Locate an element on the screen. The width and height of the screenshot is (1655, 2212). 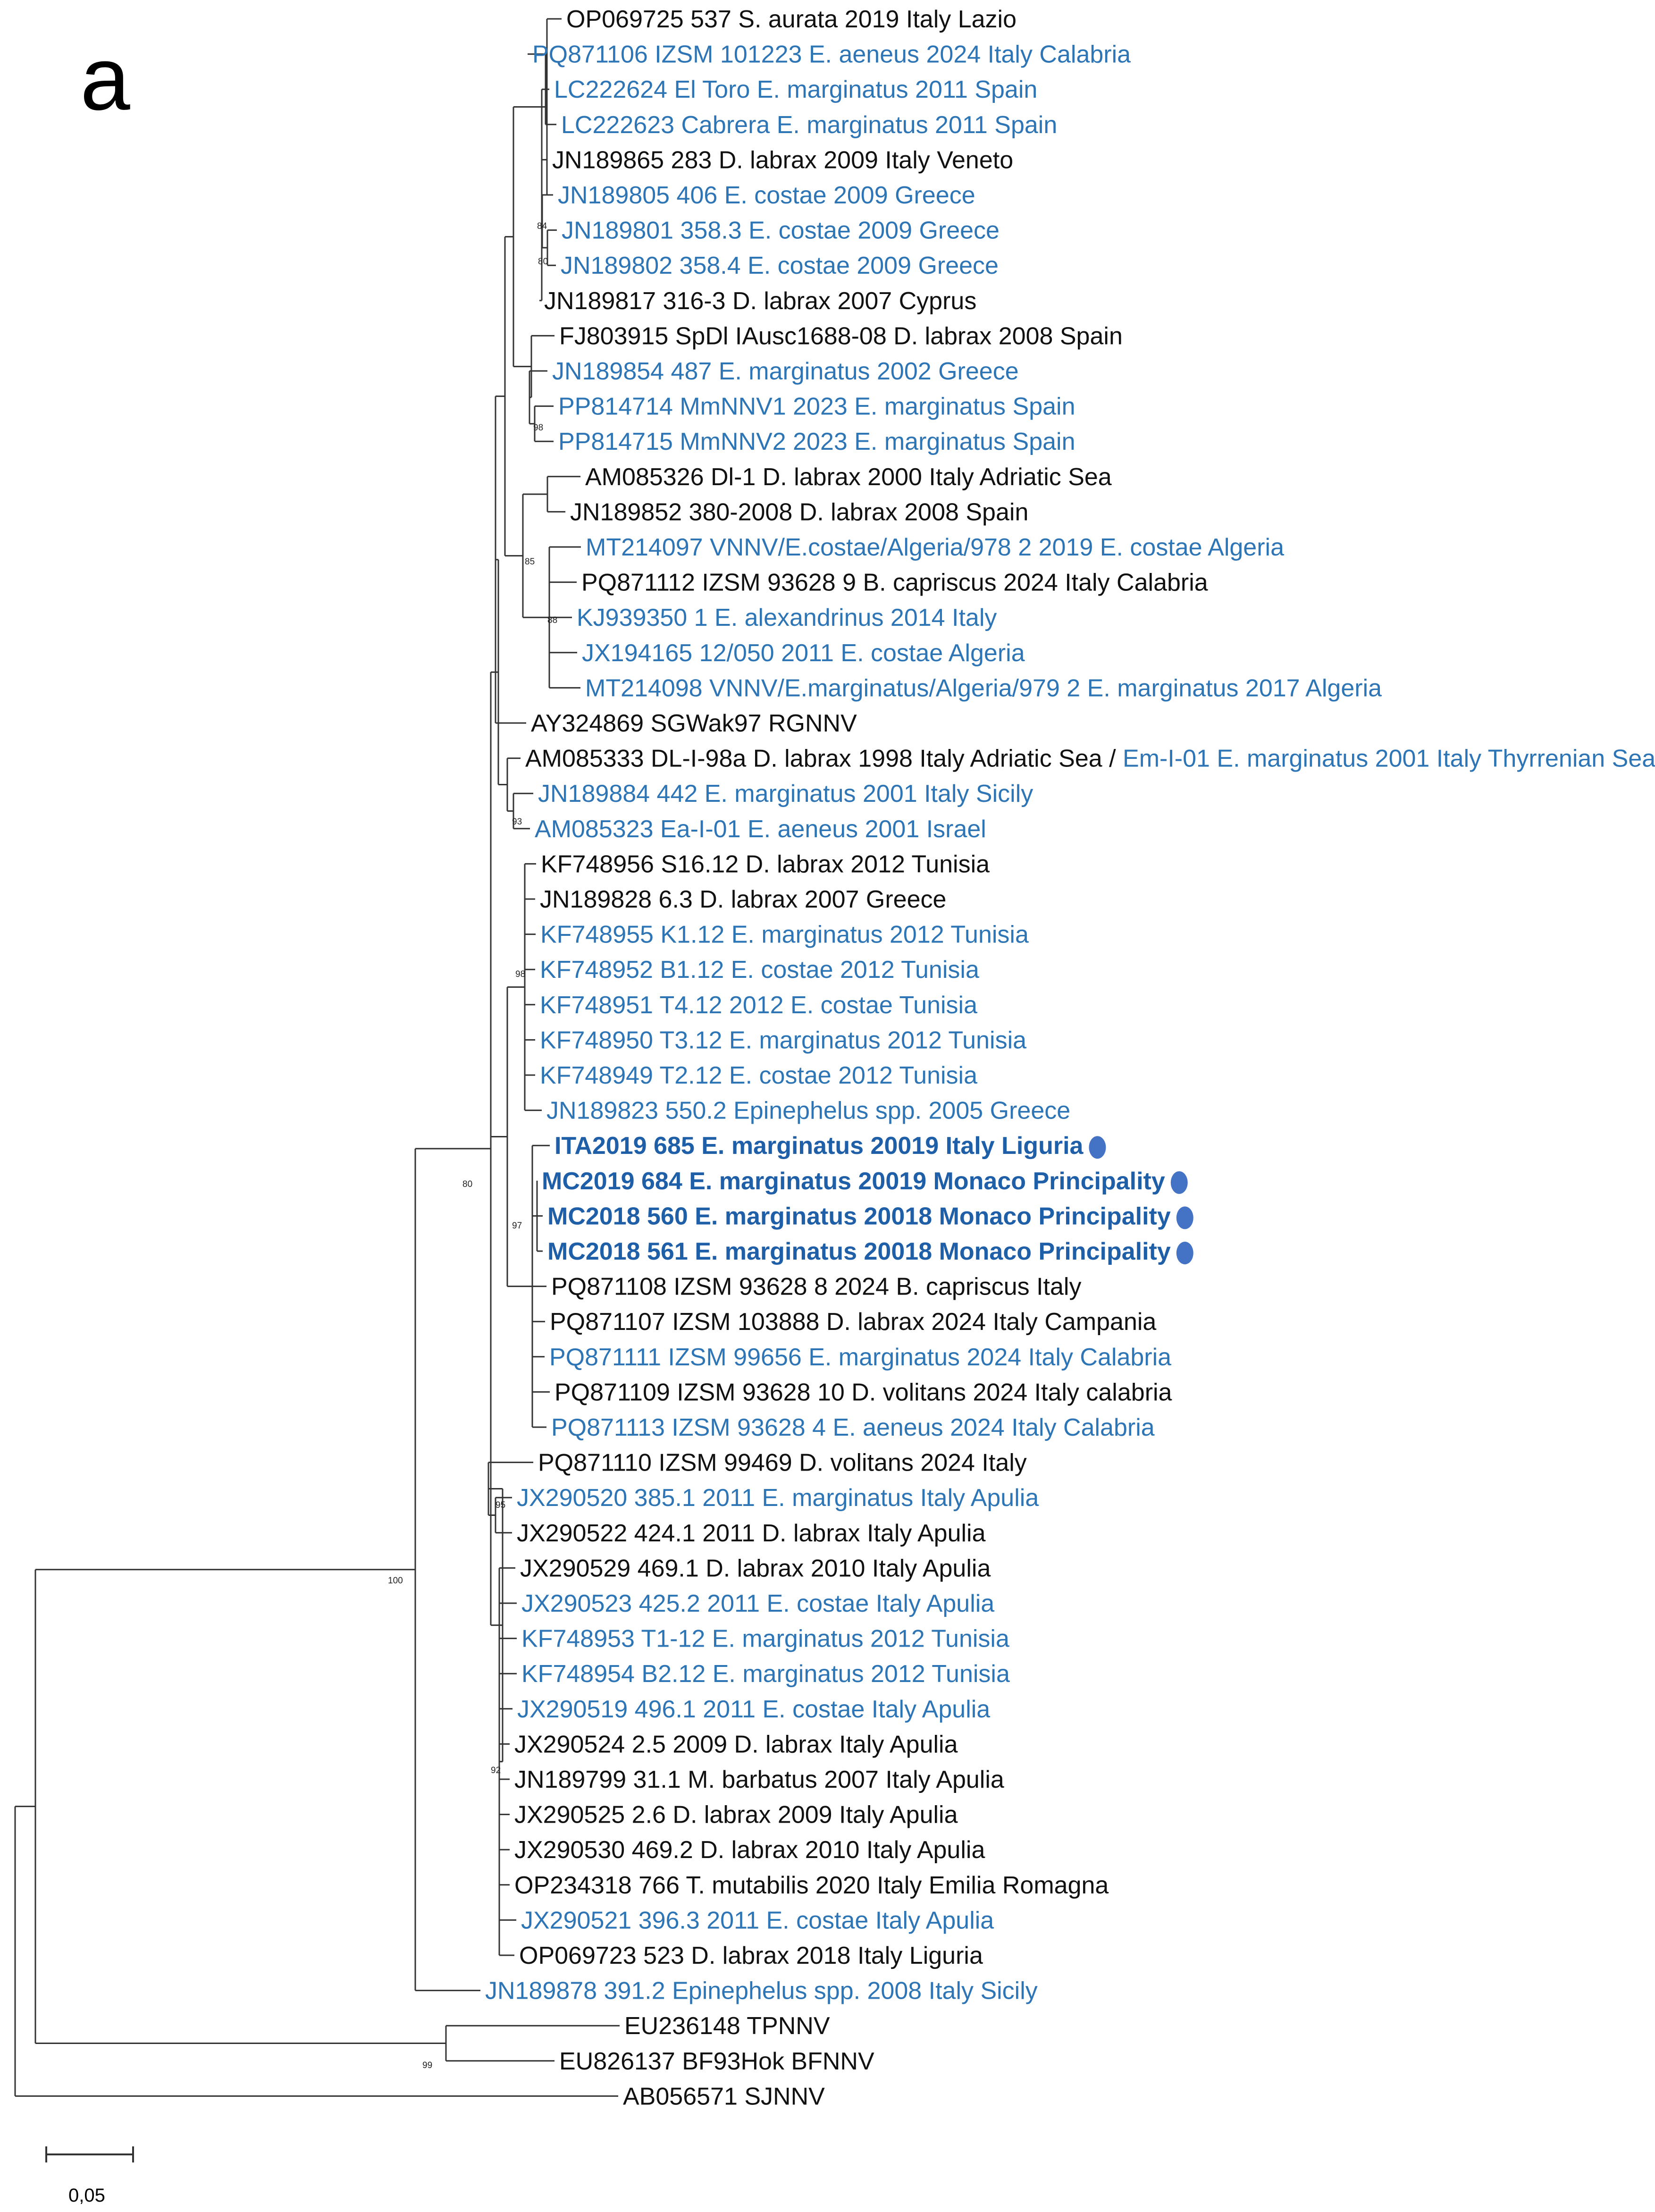
taxon-label: JN189817 316-3 D. labrax 2007 Cyprus is located at coordinates (760, 301).